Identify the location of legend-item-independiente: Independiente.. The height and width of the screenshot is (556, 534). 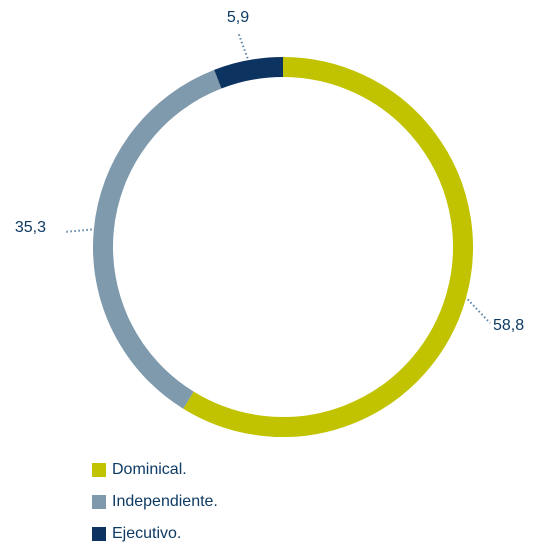
(155, 502).